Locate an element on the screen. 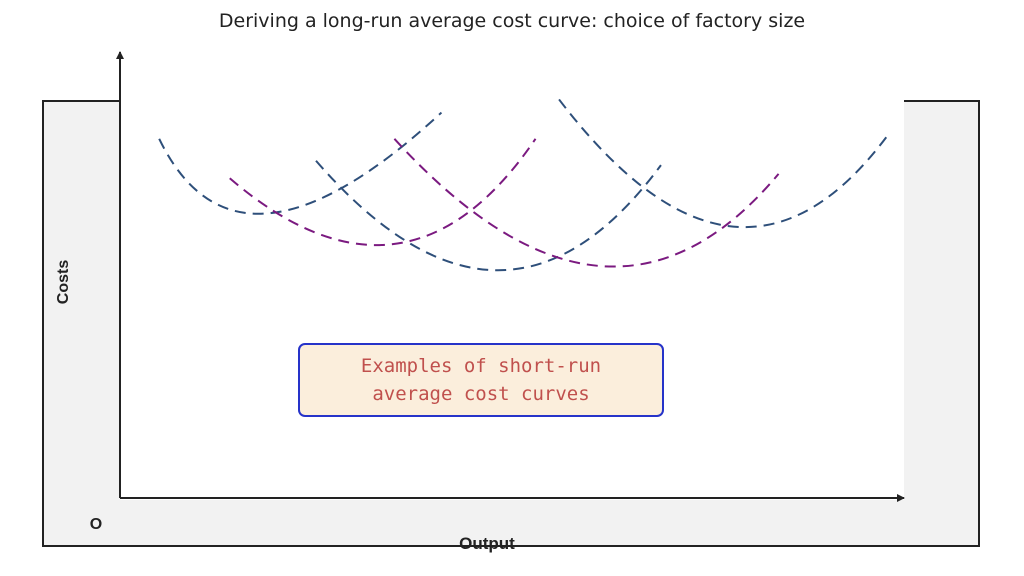 This screenshot has width=1024, height=576. y-axis-label: Costs is located at coordinates (63, 282).